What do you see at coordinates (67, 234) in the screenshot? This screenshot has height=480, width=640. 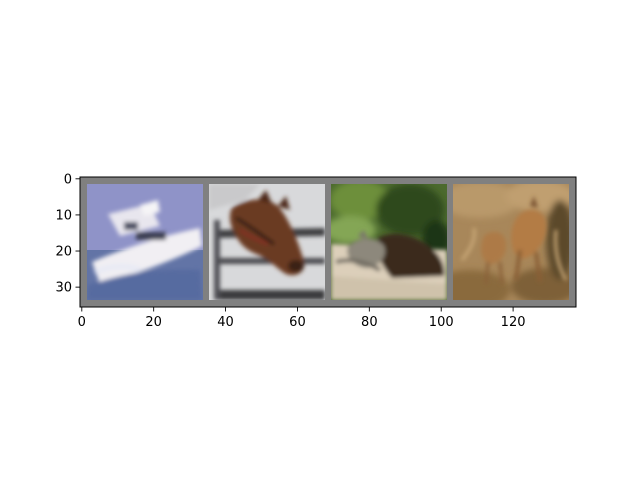 I see `y-axis: 0 10 20 30` at bounding box center [67, 234].